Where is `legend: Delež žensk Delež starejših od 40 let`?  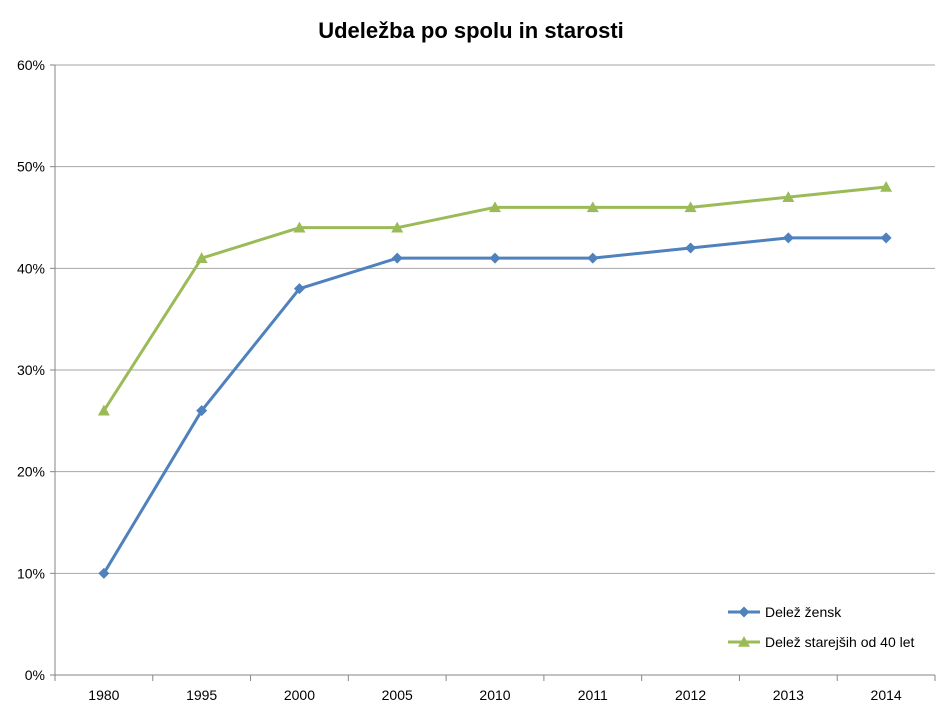
legend: Delež žensk Delež starejših od 40 let is located at coordinates (821, 627).